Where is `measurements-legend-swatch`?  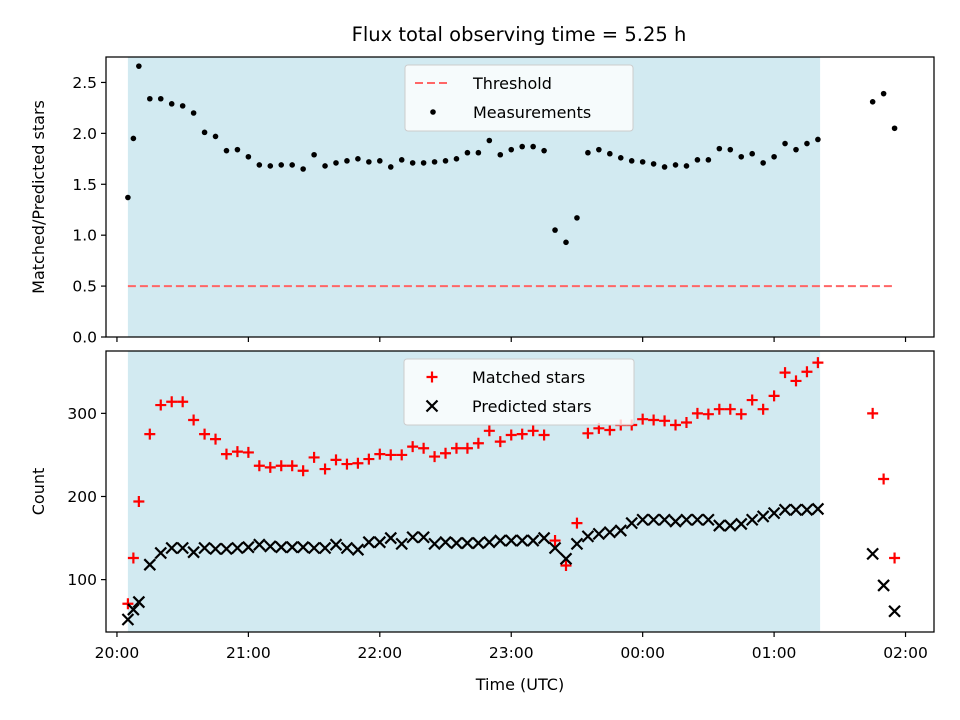 measurements-legend-swatch is located at coordinates (433, 112).